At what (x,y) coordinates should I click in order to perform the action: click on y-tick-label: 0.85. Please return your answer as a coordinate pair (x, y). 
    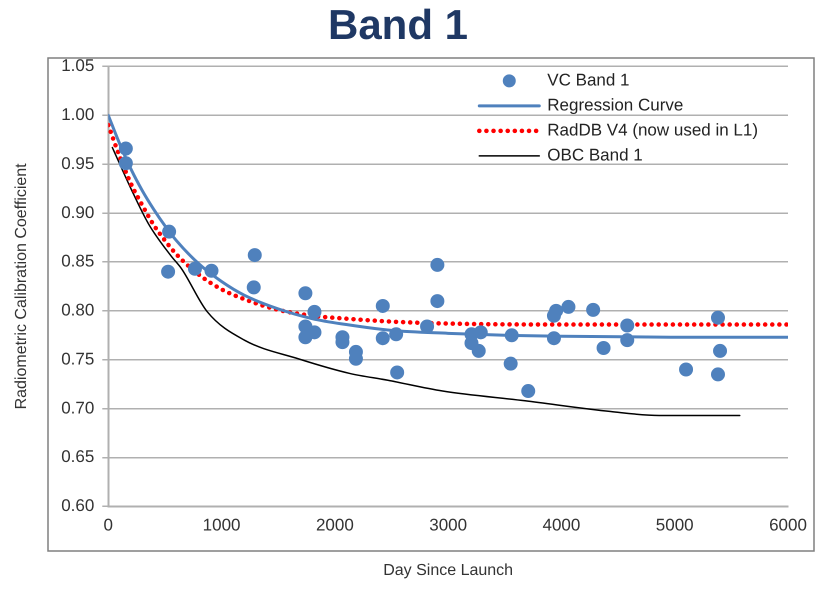
    Looking at the image, I should click on (77, 261).